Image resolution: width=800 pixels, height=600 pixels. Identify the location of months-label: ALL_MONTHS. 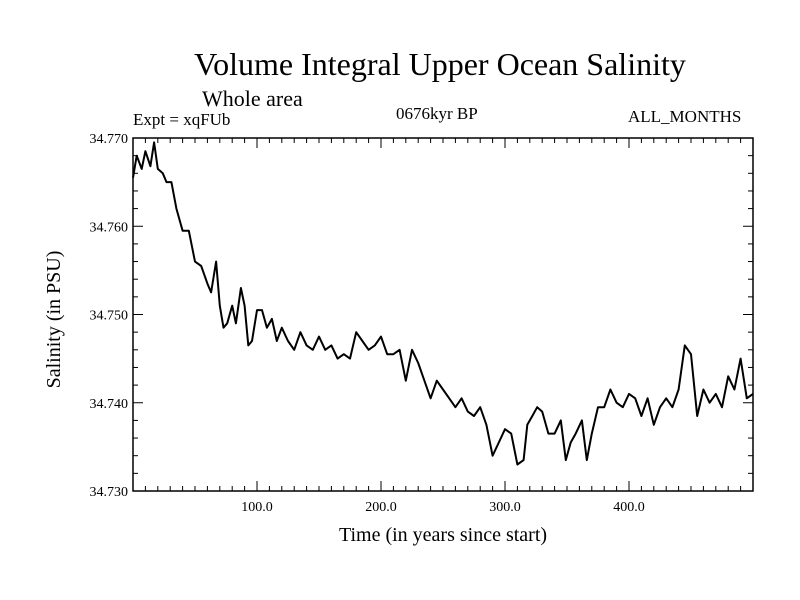
(685, 116).